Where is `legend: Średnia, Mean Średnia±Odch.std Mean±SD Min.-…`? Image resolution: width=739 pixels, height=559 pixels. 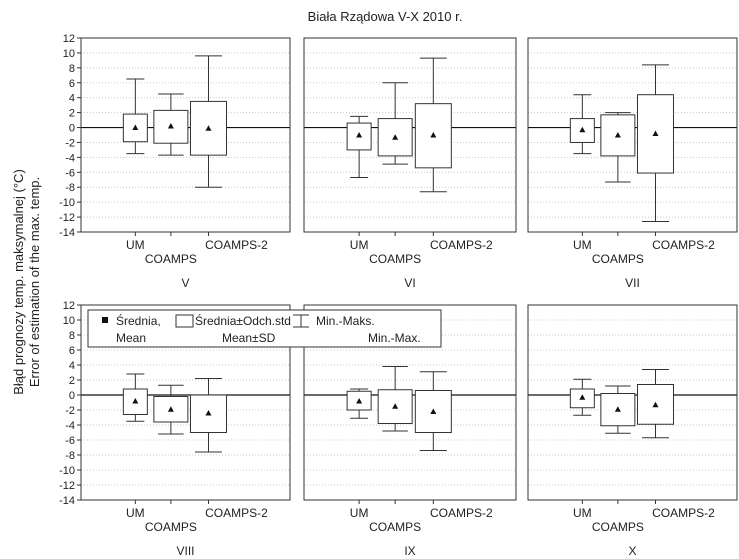
legend: Średnia, Mean Średnia±Odch.std Mean±SD Min.-… is located at coordinates (264, 328).